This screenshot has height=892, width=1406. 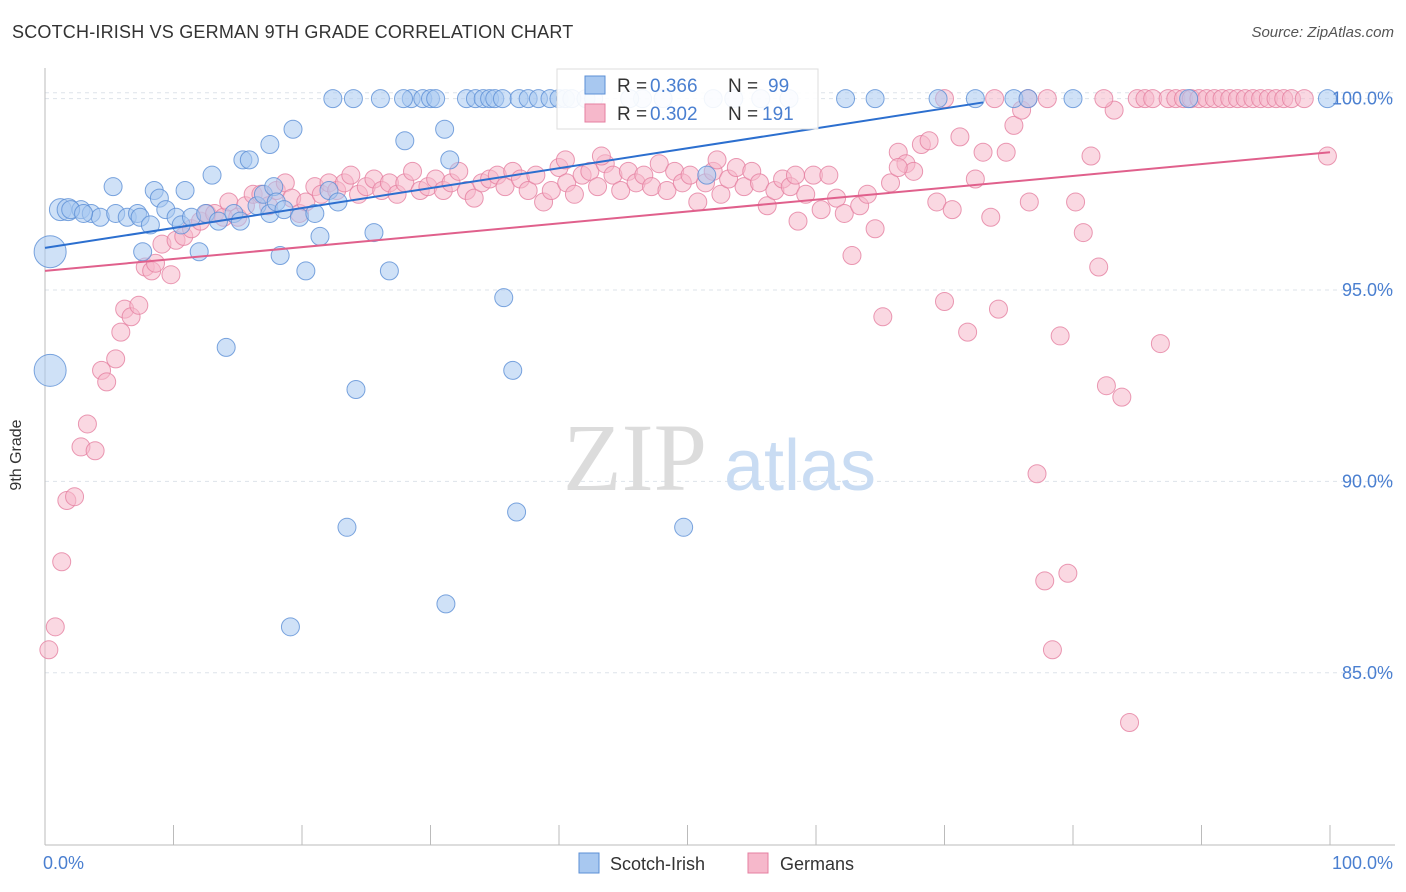 What do you see at coordinates (514, 175) in the screenshot?
I see `scotch-irish-trend` at bounding box center [514, 175].